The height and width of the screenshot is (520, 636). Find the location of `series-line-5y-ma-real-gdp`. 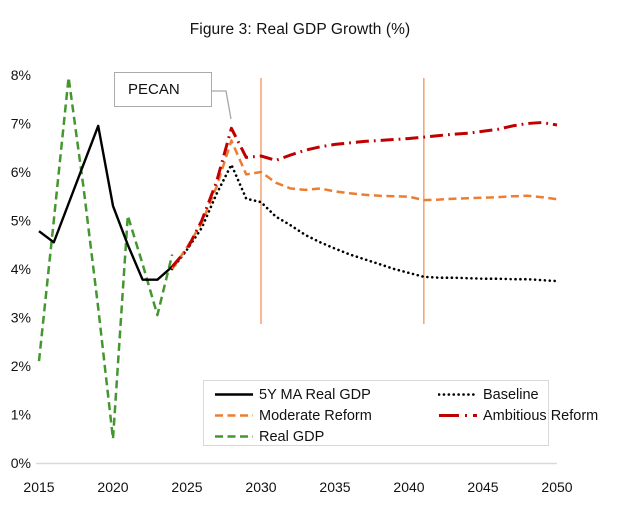

series-line-5y-ma-real-gdp is located at coordinates (105, 202).